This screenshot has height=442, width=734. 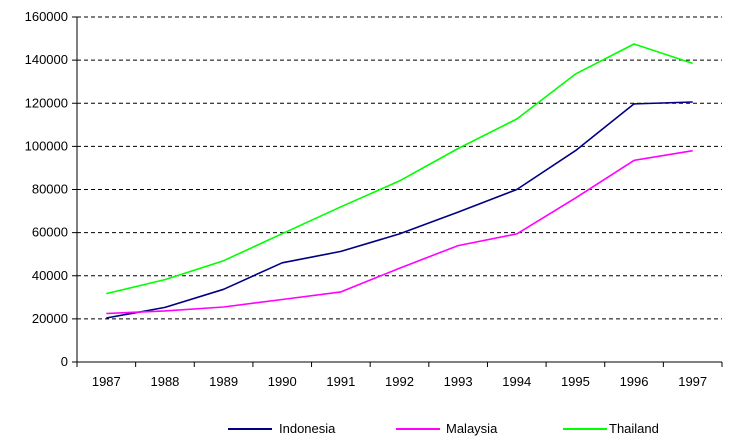 I want to click on x-tick-label: 1992, so click(x=399, y=381).